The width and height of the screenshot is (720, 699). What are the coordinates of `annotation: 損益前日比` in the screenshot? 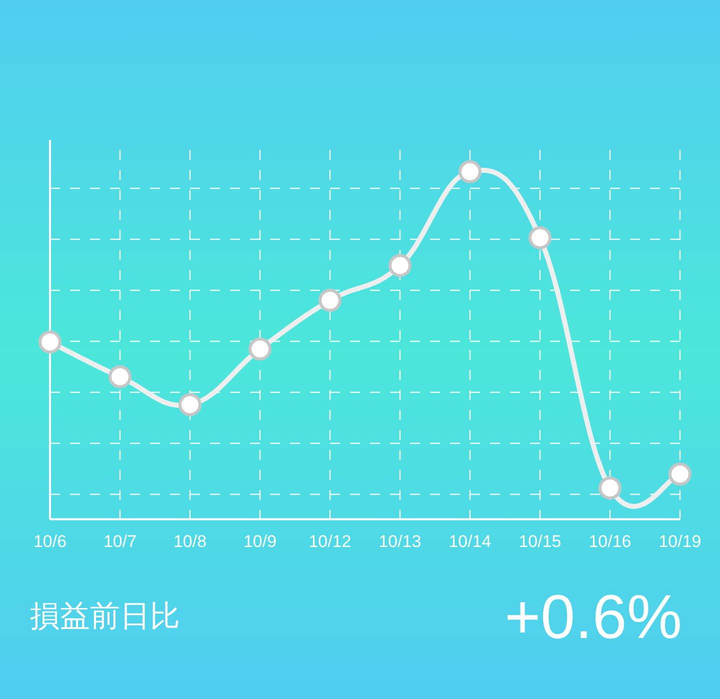 It's located at (105, 616).